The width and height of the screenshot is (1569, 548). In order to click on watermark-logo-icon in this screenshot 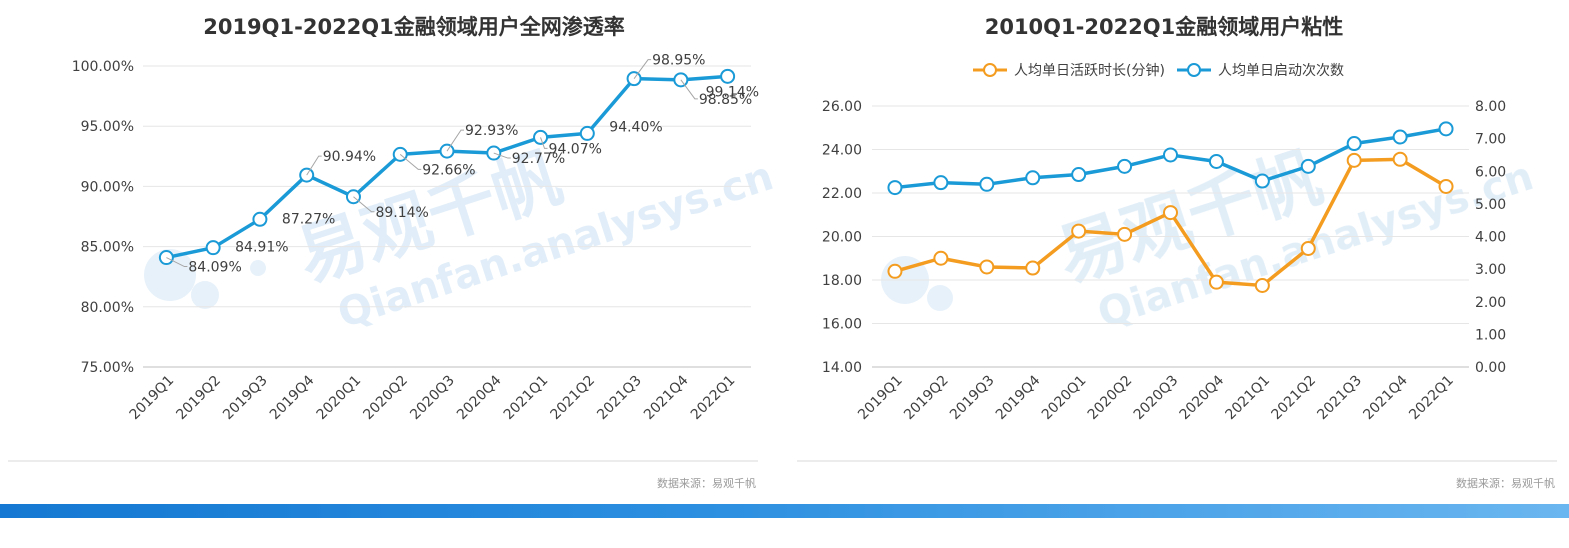, I will do `click(170, 275)`.